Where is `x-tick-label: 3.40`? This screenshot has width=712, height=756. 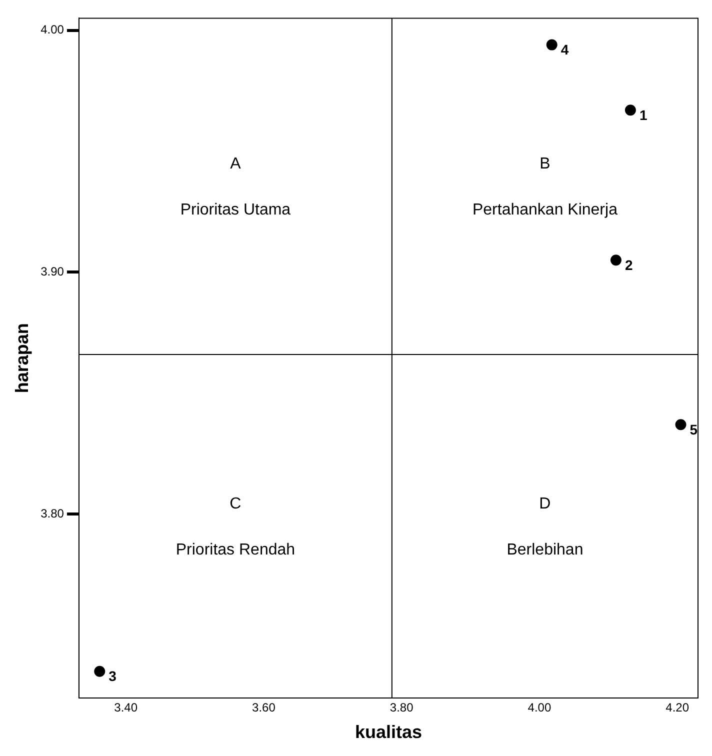 x-tick-label: 3.40 is located at coordinates (126, 707).